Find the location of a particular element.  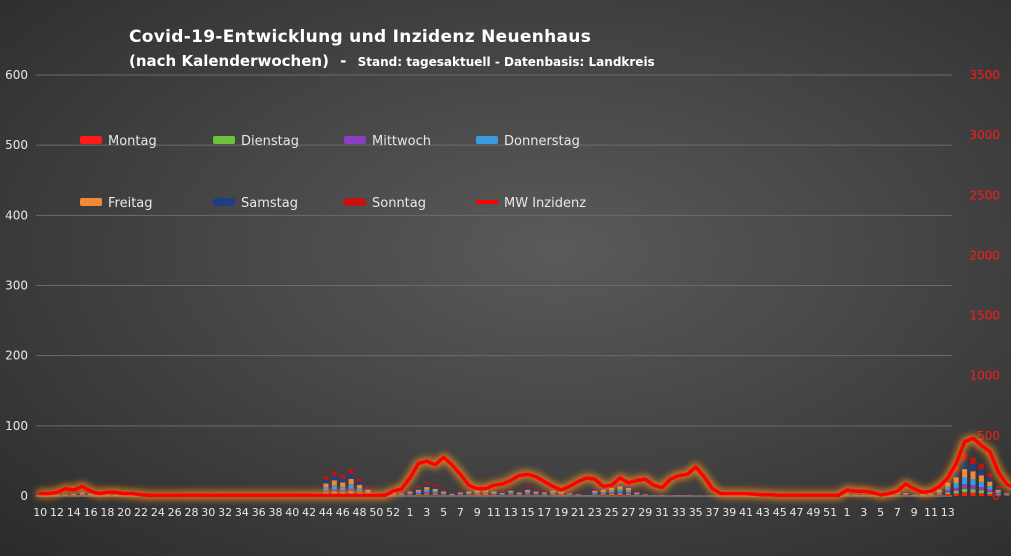

legend-item-freitag: Freitag is located at coordinates (116, 203).